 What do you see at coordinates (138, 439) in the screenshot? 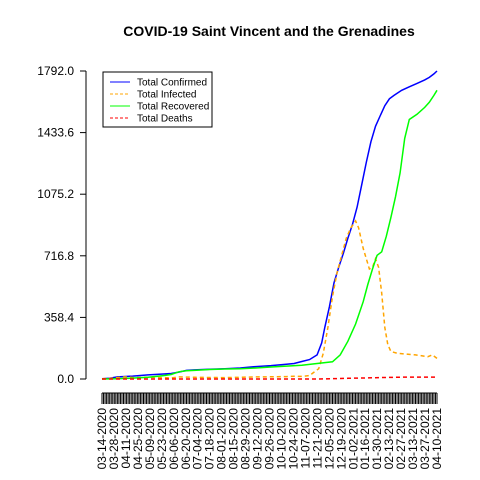
I see `x-tick-label: 04-25-2020` at bounding box center [138, 439].